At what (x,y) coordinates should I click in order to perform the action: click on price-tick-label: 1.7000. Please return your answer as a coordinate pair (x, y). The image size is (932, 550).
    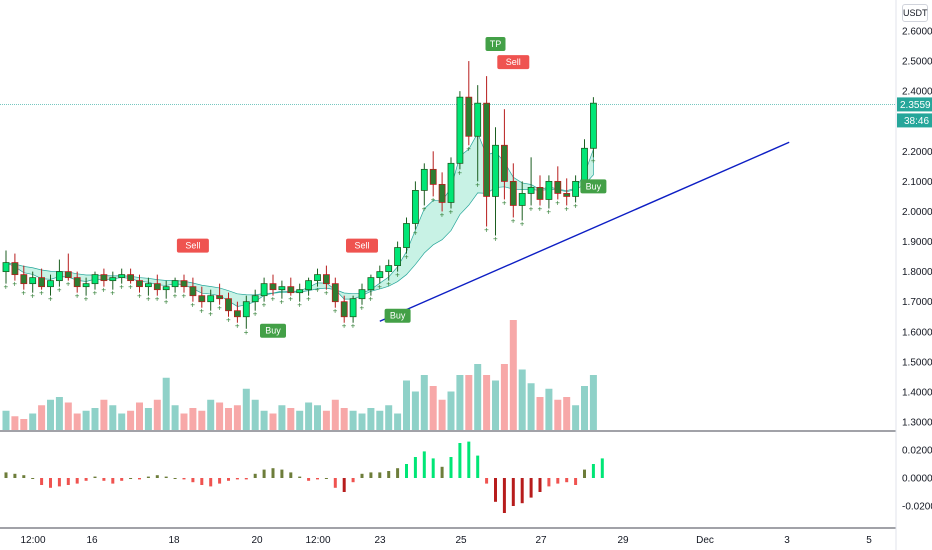
    Looking at the image, I should click on (917, 302).